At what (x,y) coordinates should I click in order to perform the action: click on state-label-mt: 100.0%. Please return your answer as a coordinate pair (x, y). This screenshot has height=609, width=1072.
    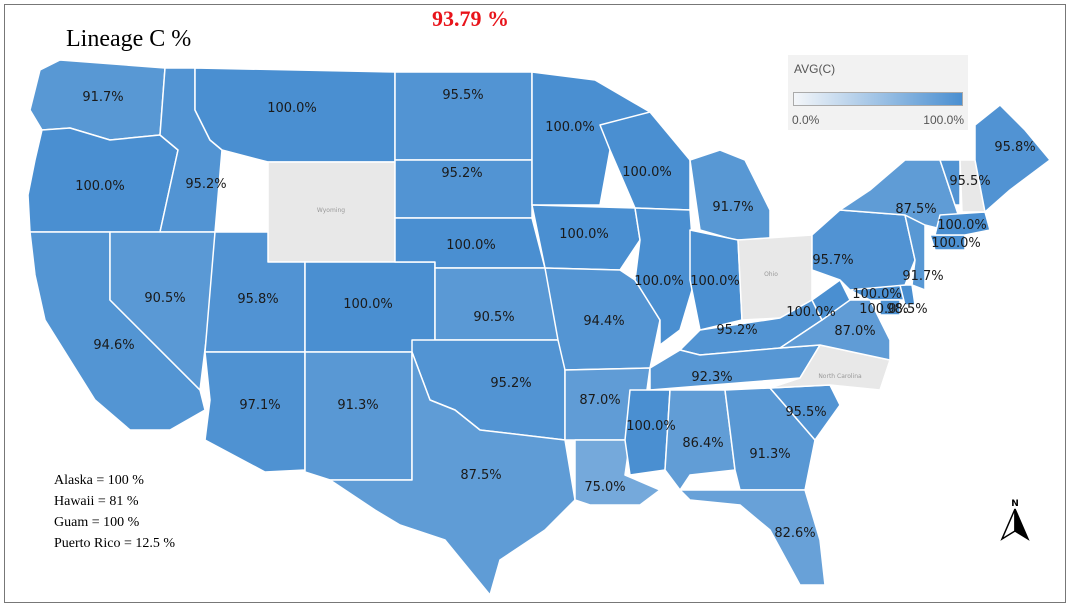
    Looking at the image, I should click on (292, 108).